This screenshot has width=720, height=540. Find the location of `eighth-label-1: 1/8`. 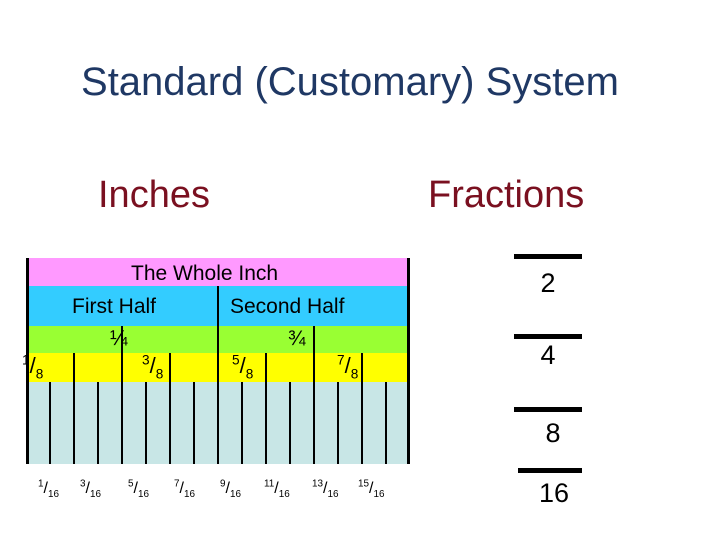

eighth-label-1: 1/8 is located at coordinates (33, 367).